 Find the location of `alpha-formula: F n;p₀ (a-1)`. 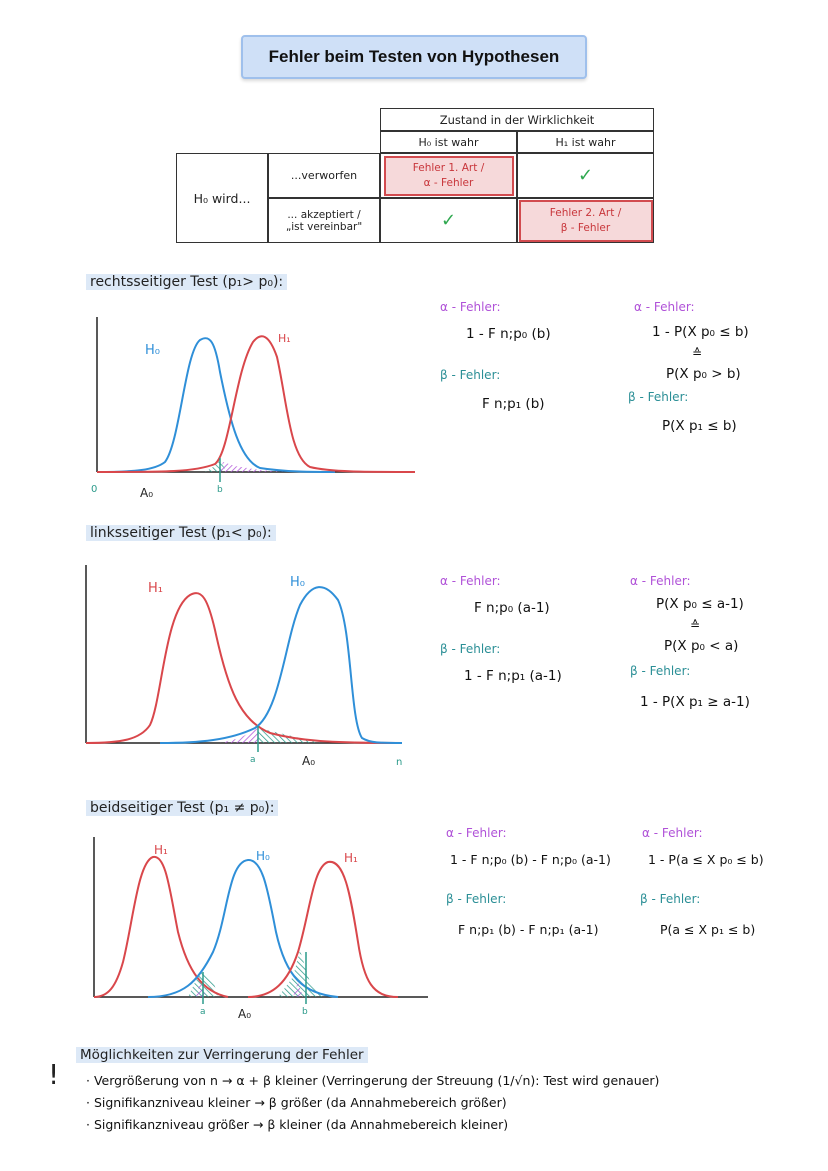

alpha-formula: F n;p₀ (a-1) is located at coordinates (512, 608).